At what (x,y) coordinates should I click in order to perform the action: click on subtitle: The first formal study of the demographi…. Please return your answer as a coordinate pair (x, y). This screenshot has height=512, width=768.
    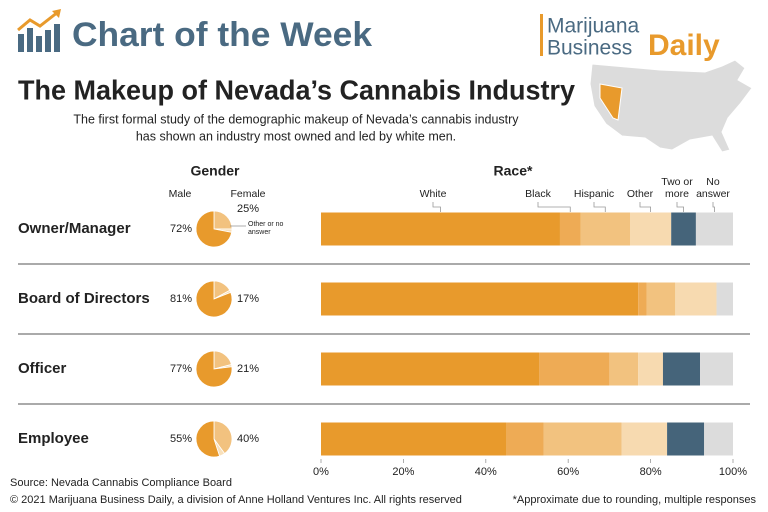
    Looking at the image, I should click on (296, 119).